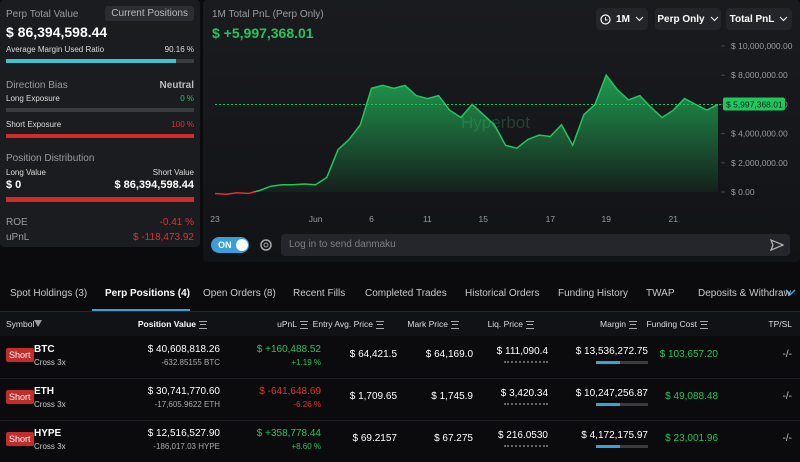 This screenshot has width=800, height=462. I want to click on long-value: 0 %, so click(187, 98).